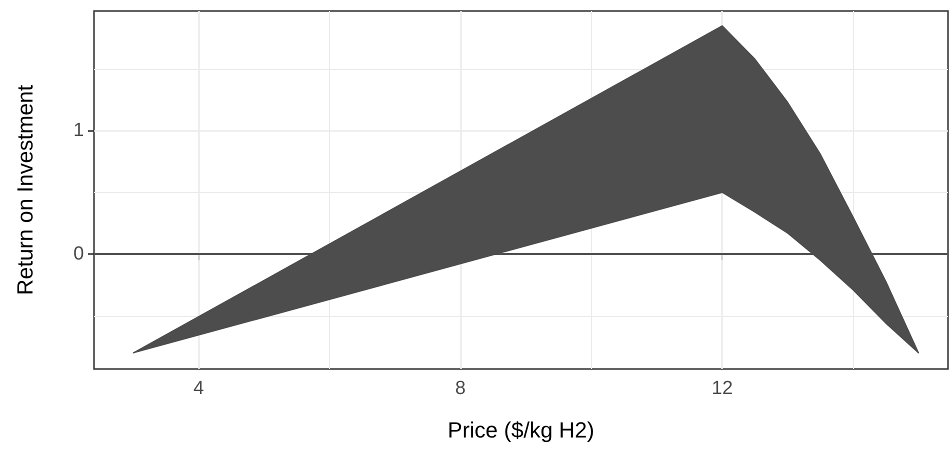 Image resolution: width=950 pixels, height=464 pixels. I want to click on y-tick-label: 0, so click(78, 254).